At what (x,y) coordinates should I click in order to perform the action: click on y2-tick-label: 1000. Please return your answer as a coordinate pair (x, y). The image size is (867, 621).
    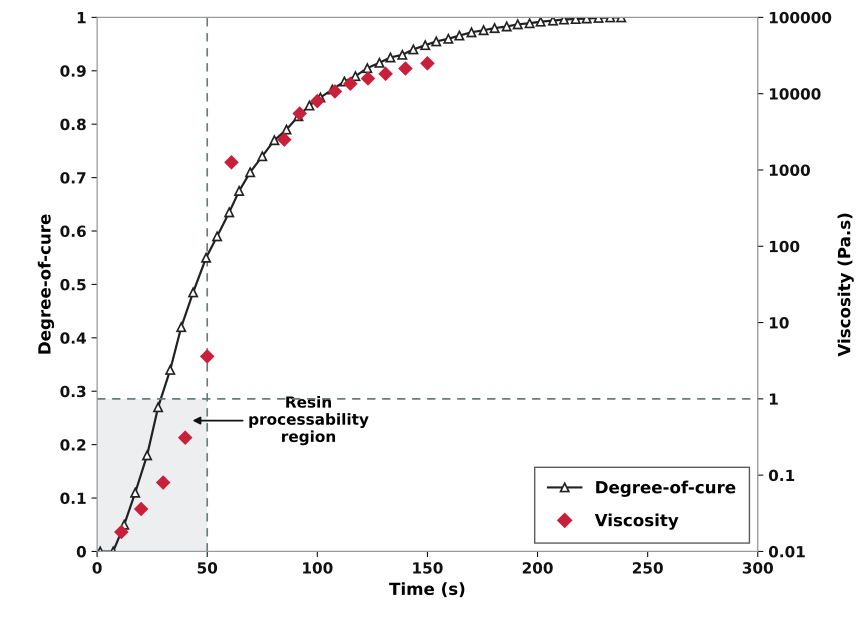
    Looking at the image, I should click on (790, 170).